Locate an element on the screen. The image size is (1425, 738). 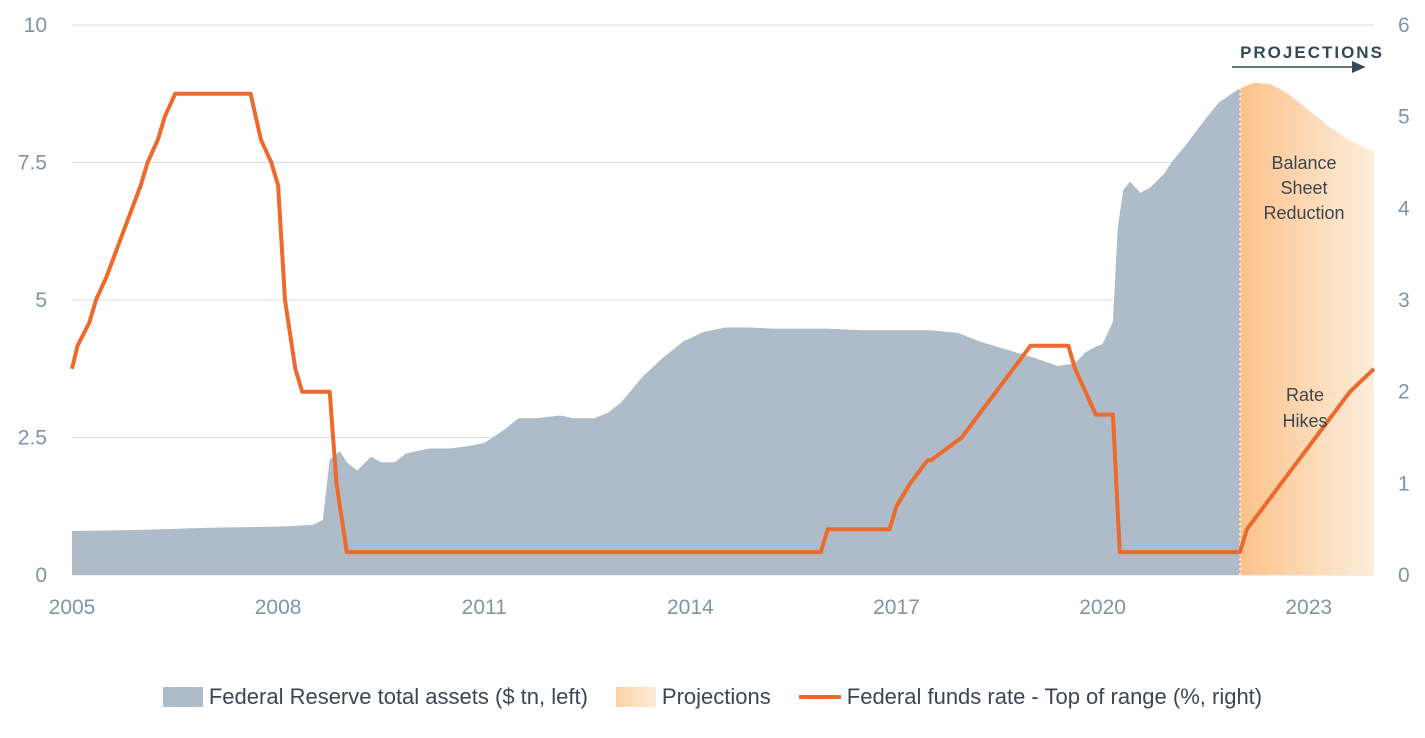
balance-sheet-label-line2: Sheet is located at coordinates (1303, 188).